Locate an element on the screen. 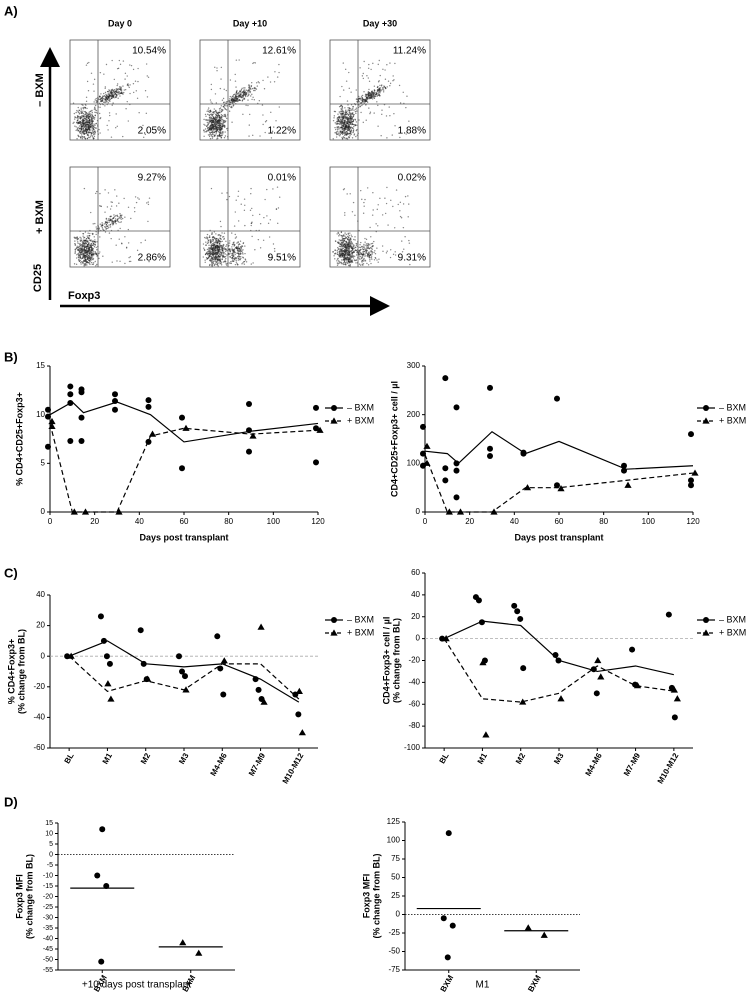 The image size is (749, 992). y-axis-label: CD4+Foxp3+ cell / µl is located at coordinates (386, 661).